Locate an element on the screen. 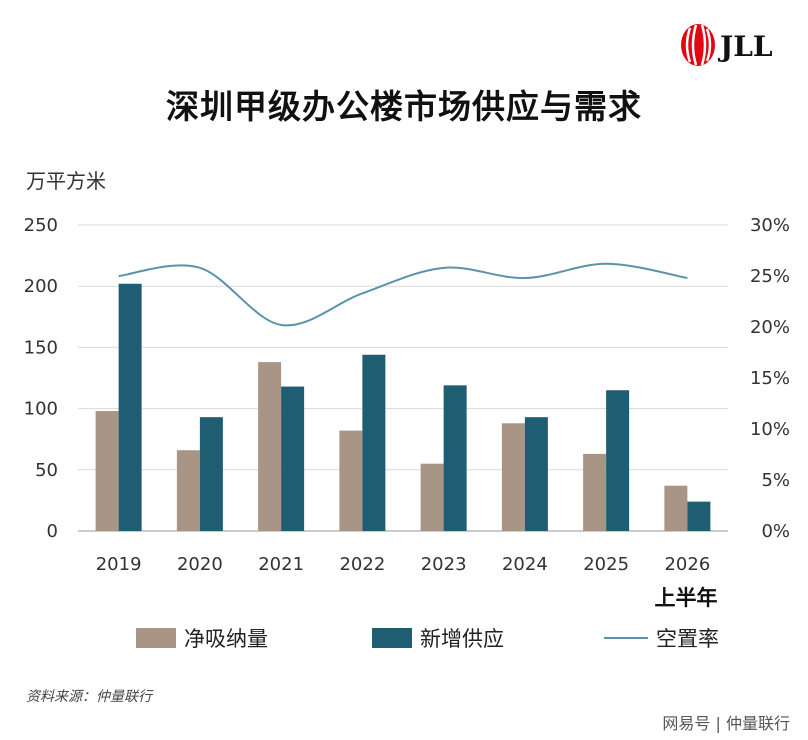 This screenshot has height=740, width=808. y-tick-label: 0 is located at coordinates (52, 531).